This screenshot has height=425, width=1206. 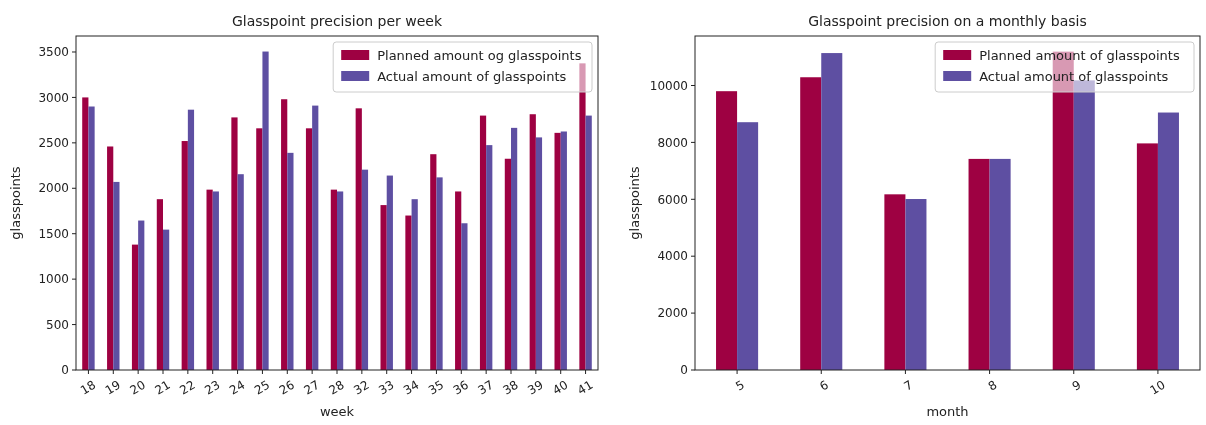 I want to click on y-tick-label: 6000, so click(x=672, y=199).